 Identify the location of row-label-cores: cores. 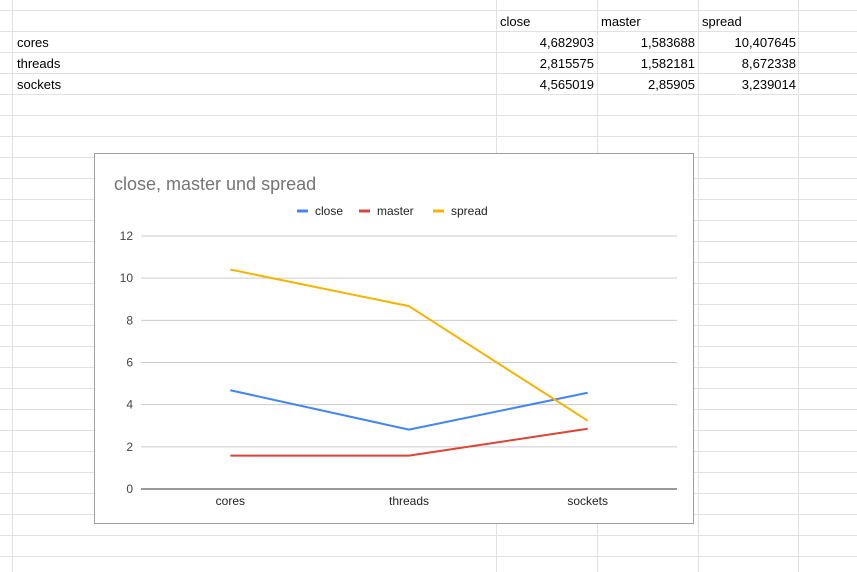
(33, 42).